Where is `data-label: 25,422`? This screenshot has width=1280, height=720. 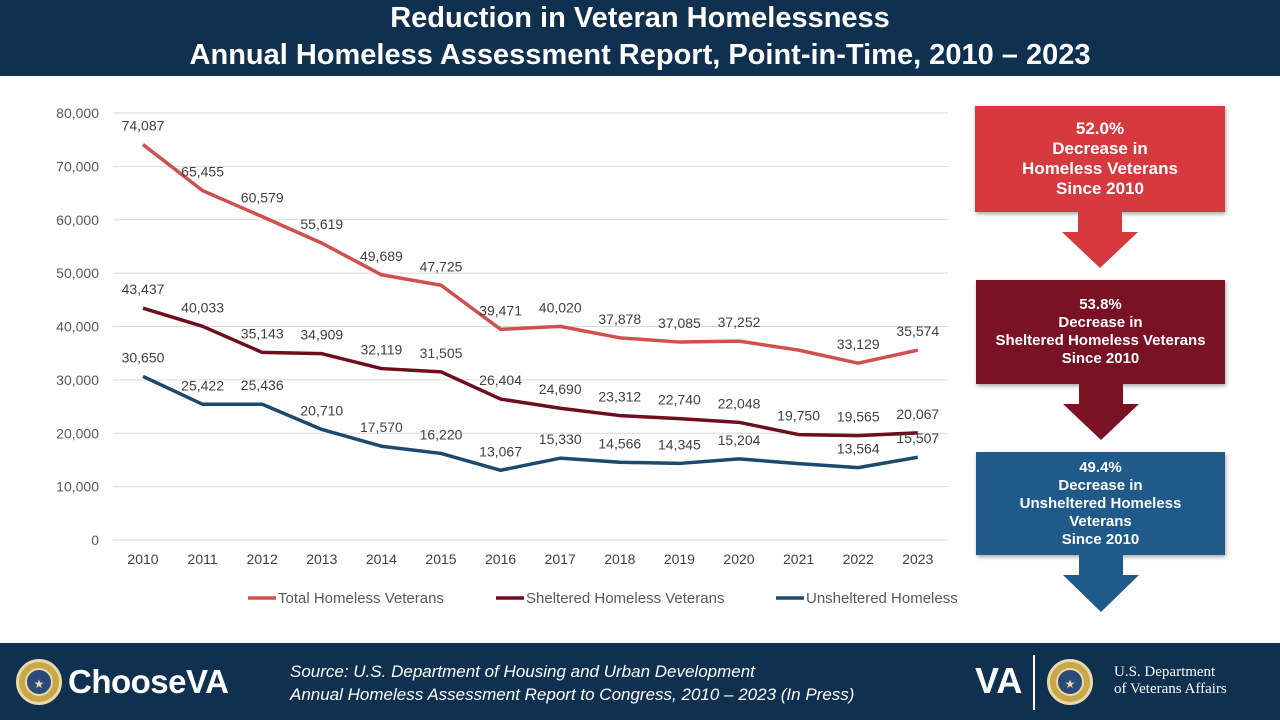 data-label: 25,422 is located at coordinates (202, 385).